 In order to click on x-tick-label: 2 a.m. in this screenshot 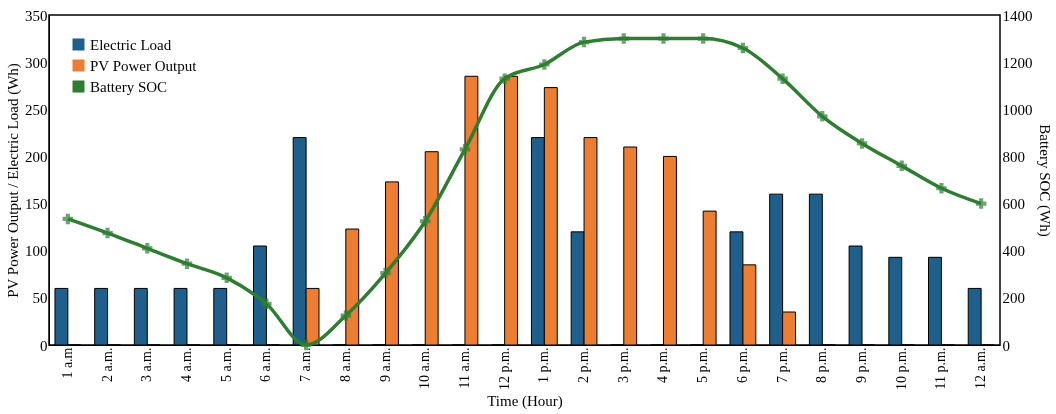, I will do `click(107, 365)`.